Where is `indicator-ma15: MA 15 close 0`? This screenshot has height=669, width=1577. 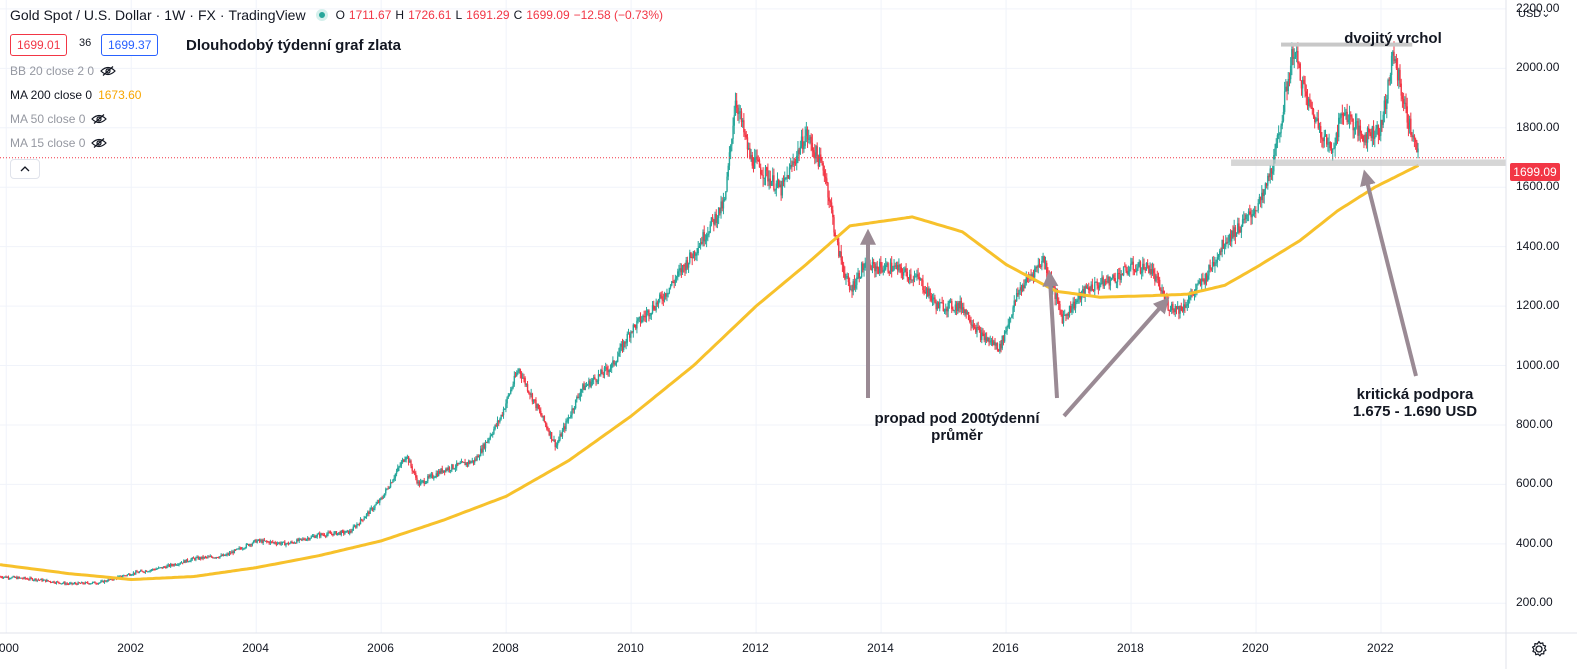 indicator-ma15: MA 15 close 0 is located at coordinates (59, 143).